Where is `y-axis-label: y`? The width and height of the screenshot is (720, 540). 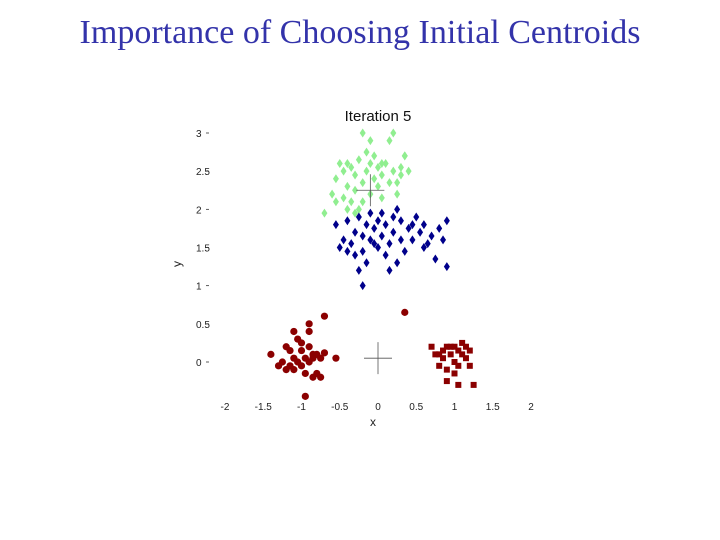
y-axis-label: y is located at coordinates (177, 264).